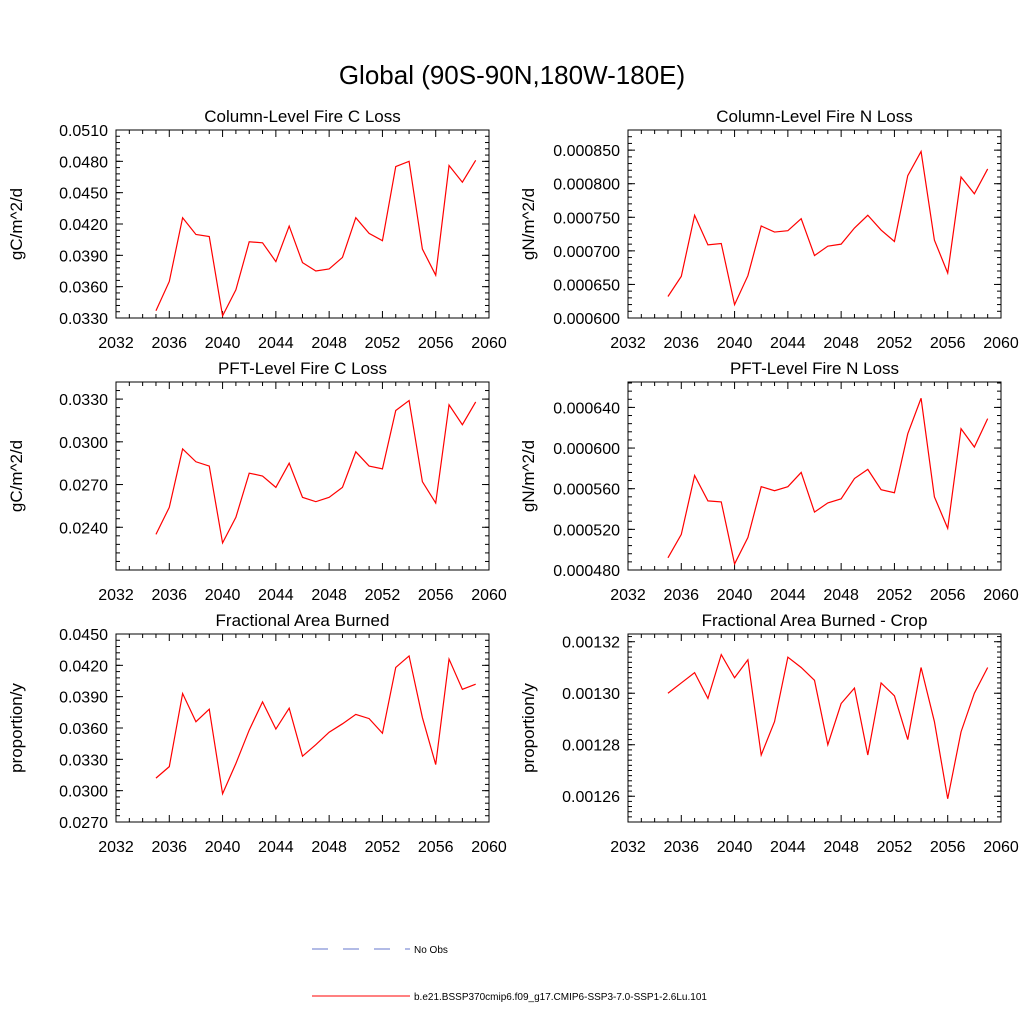 This screenshot has width=1024, height=1024. What do you see at coordinates (512, 75) in the screenshot?
I see `page-title: Global (90S-90N,180W-180E)` at bounding box center [512, 75].